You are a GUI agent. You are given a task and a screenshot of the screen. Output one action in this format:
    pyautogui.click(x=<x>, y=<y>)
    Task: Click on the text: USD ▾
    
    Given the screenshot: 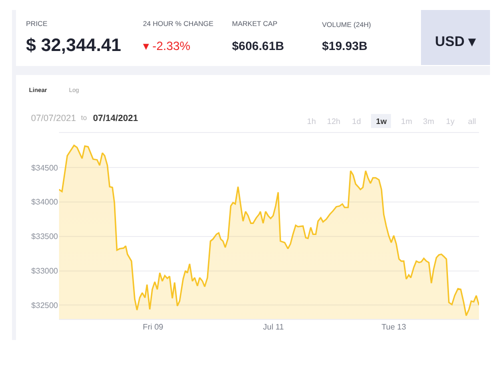 What is the action you would take?
    pyautogui.click(x=455, y=41)
    